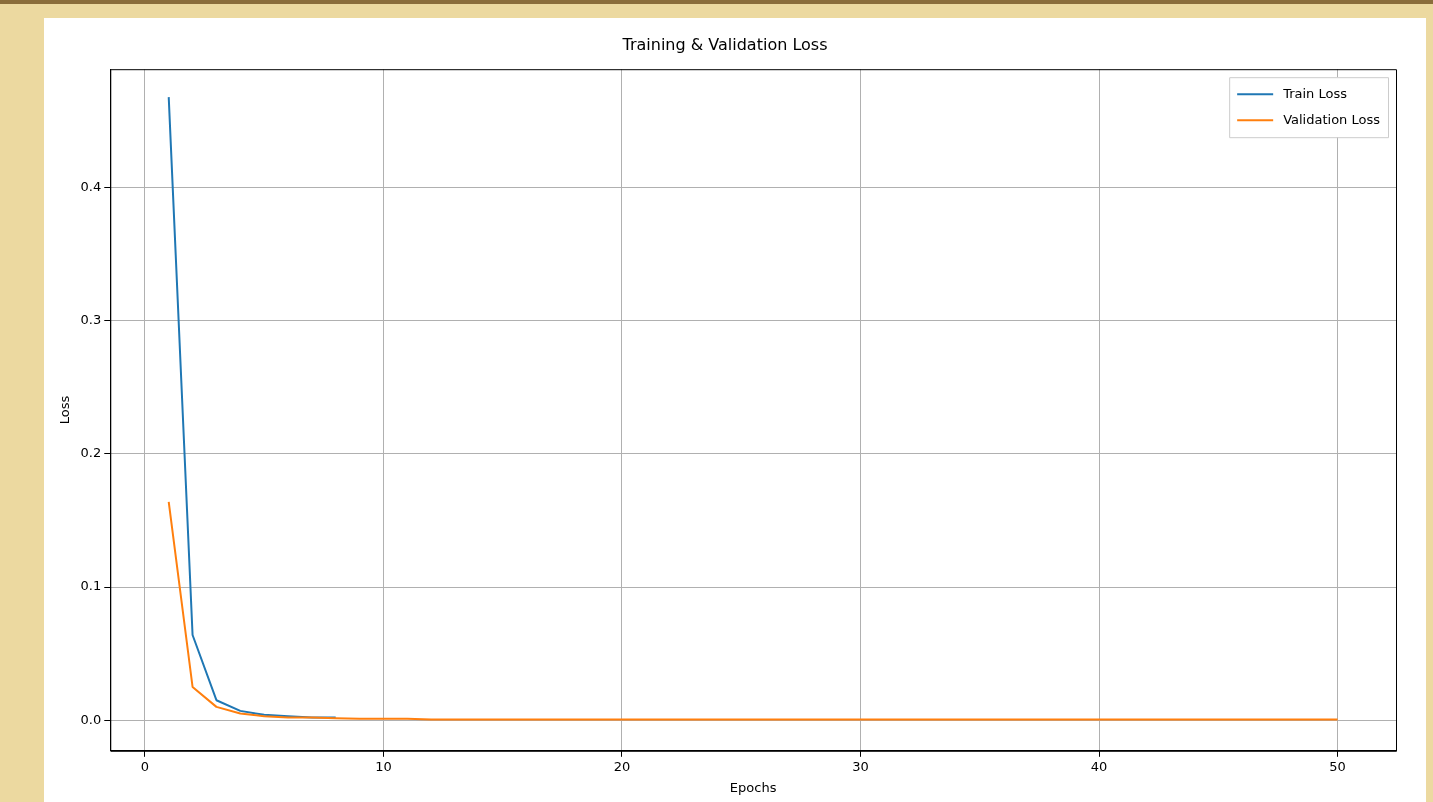 This screenshot has width=1433, height=802. What do you see at coordinates (1315, 93) in the screenshot?
I see `legend-label: Train Loss` at bounding box center [1315, 93].